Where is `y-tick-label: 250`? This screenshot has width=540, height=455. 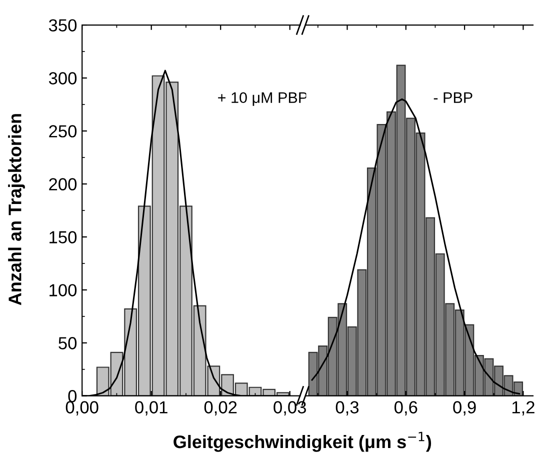
y-tick-label: 250 is located at coordinates (63, 131).